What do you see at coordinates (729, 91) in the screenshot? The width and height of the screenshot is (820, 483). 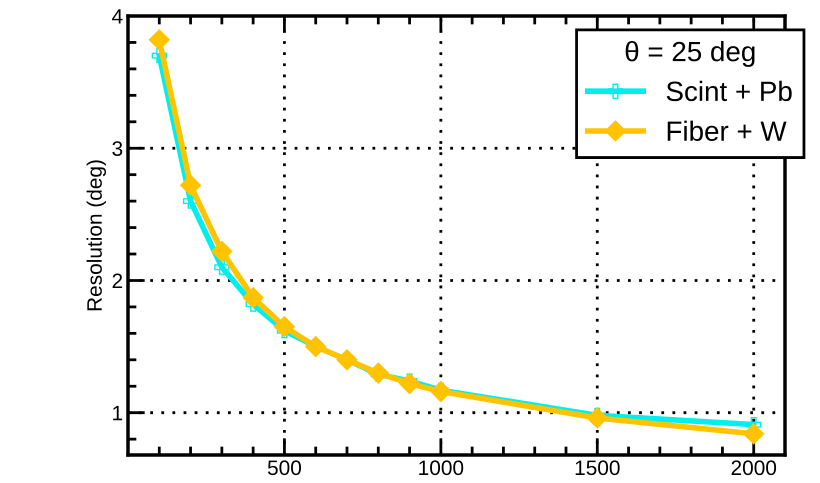 I see `legend-label: Scint + Pb` at bounding box center [729, 91].